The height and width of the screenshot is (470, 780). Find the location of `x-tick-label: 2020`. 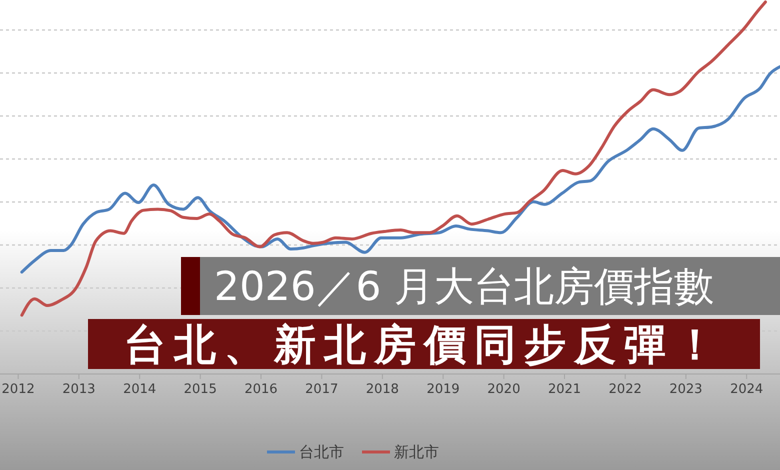

x-tick-label: 2020 is located at coordinates (503, 389).